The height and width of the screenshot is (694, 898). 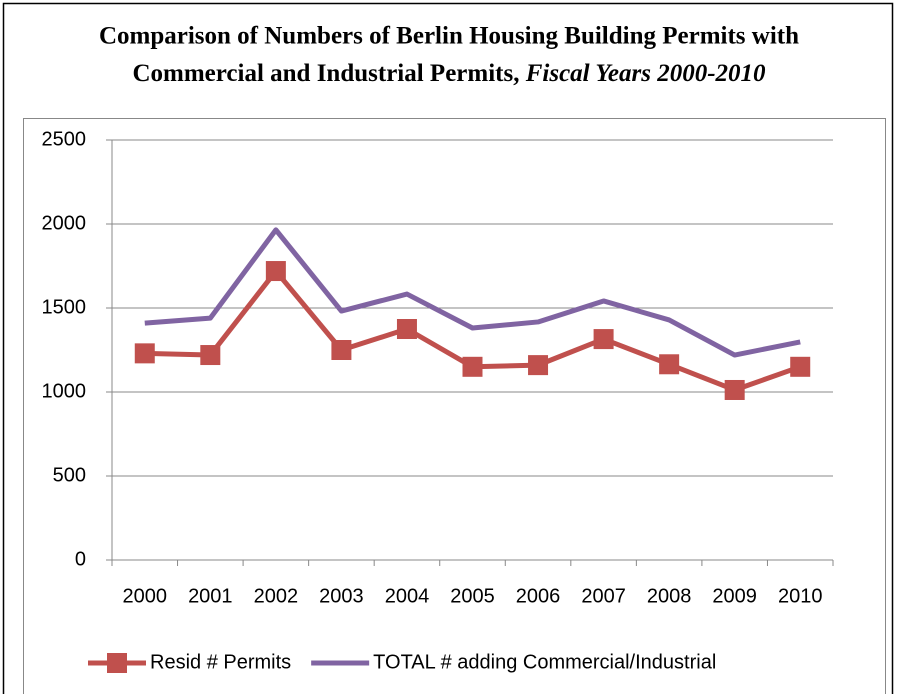 I want to click on chart-title-italic: Fiscal Years 2000-2010, so click(x=645, y=73).